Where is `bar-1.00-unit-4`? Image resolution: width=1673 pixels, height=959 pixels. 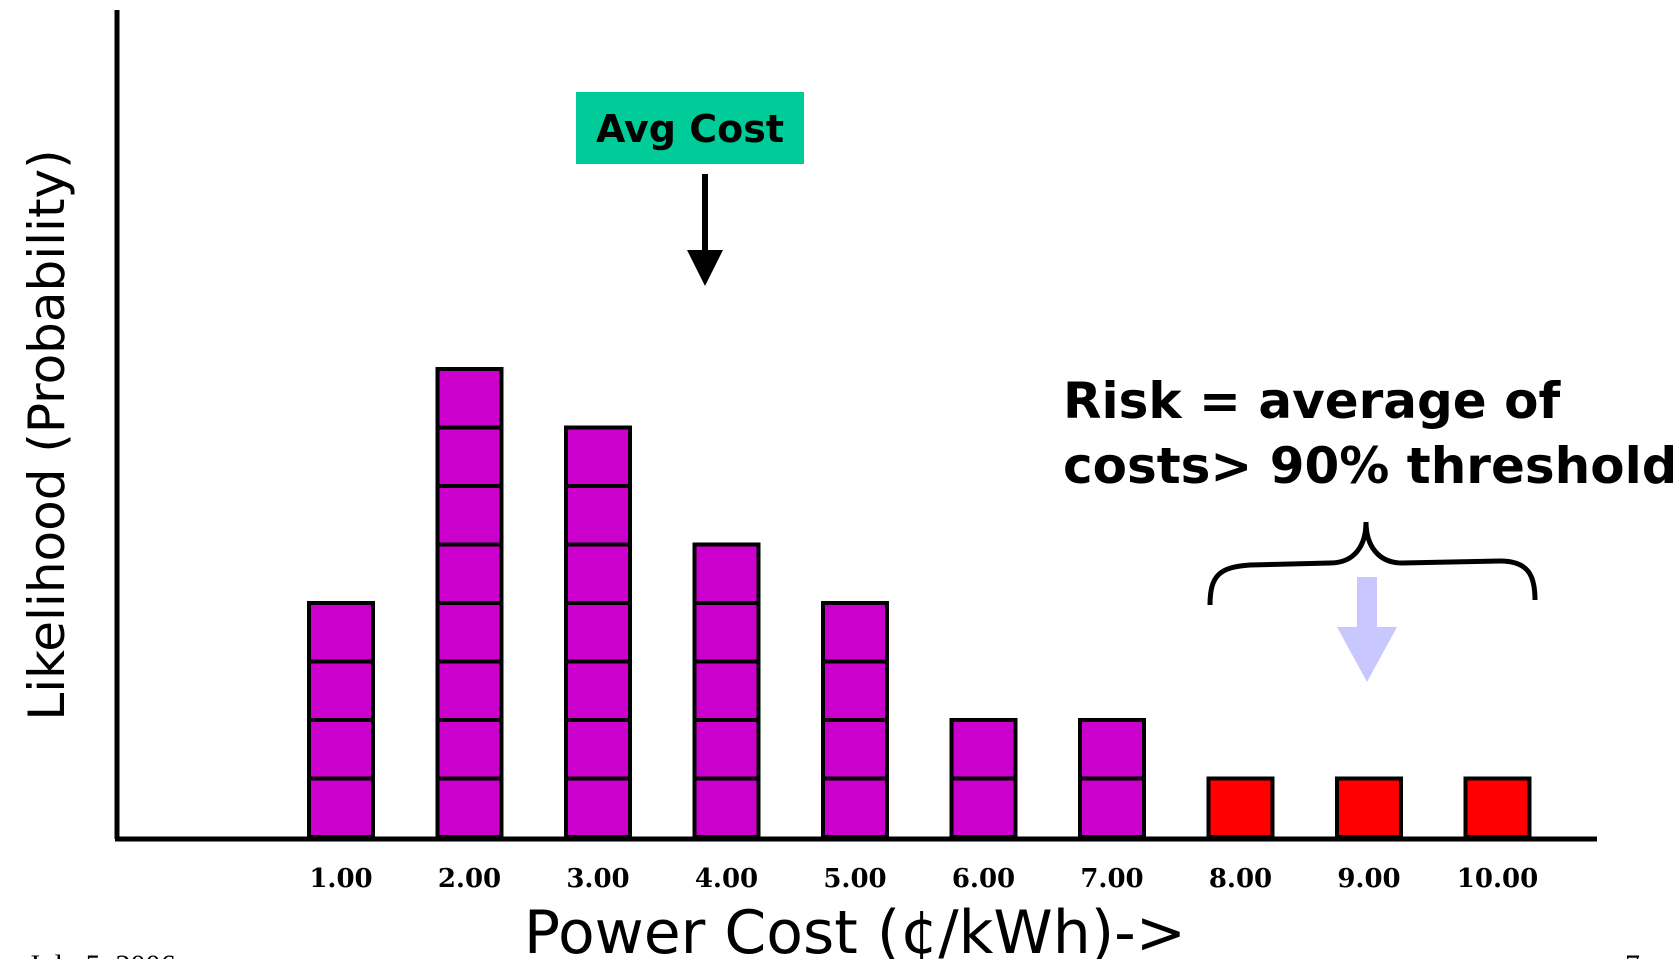 bar-1.00-unit-4 is located at coordinates (341, 632).